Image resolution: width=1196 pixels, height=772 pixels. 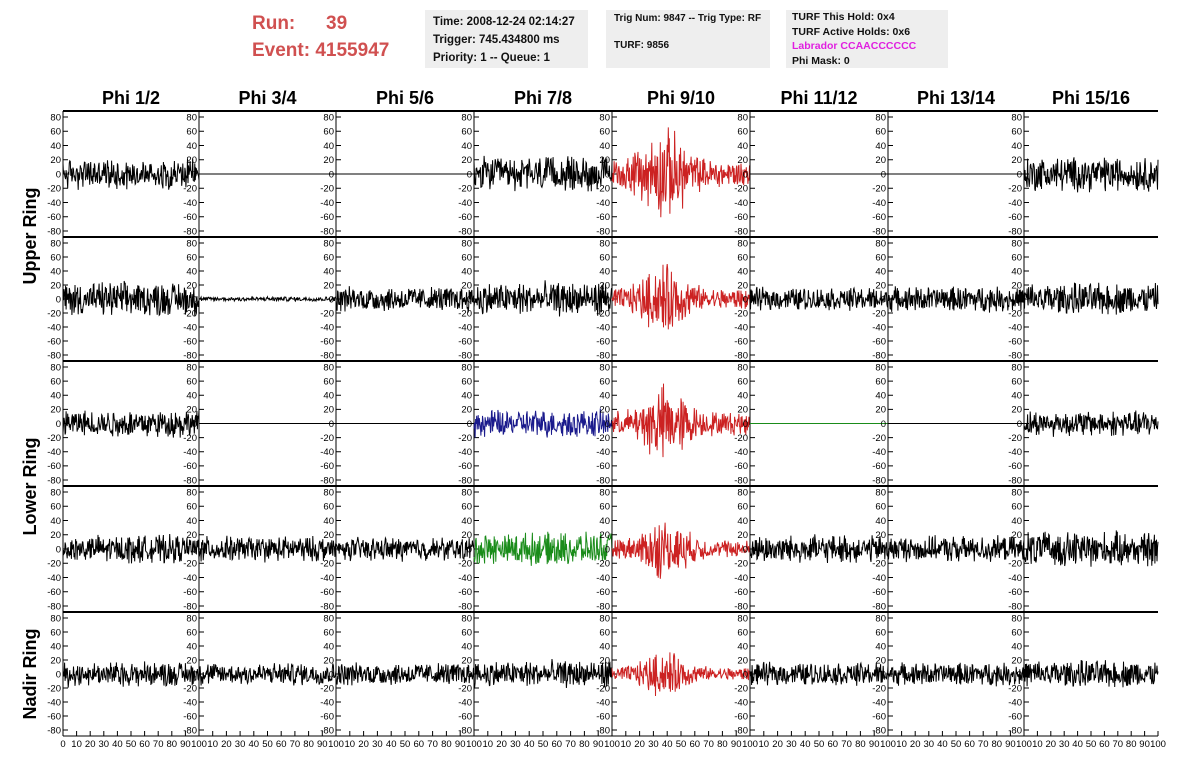 What do you see at coordinates (199, 744) in the screenshot?
I see `x-tick-label: 100` at bounding box center [199, 744].